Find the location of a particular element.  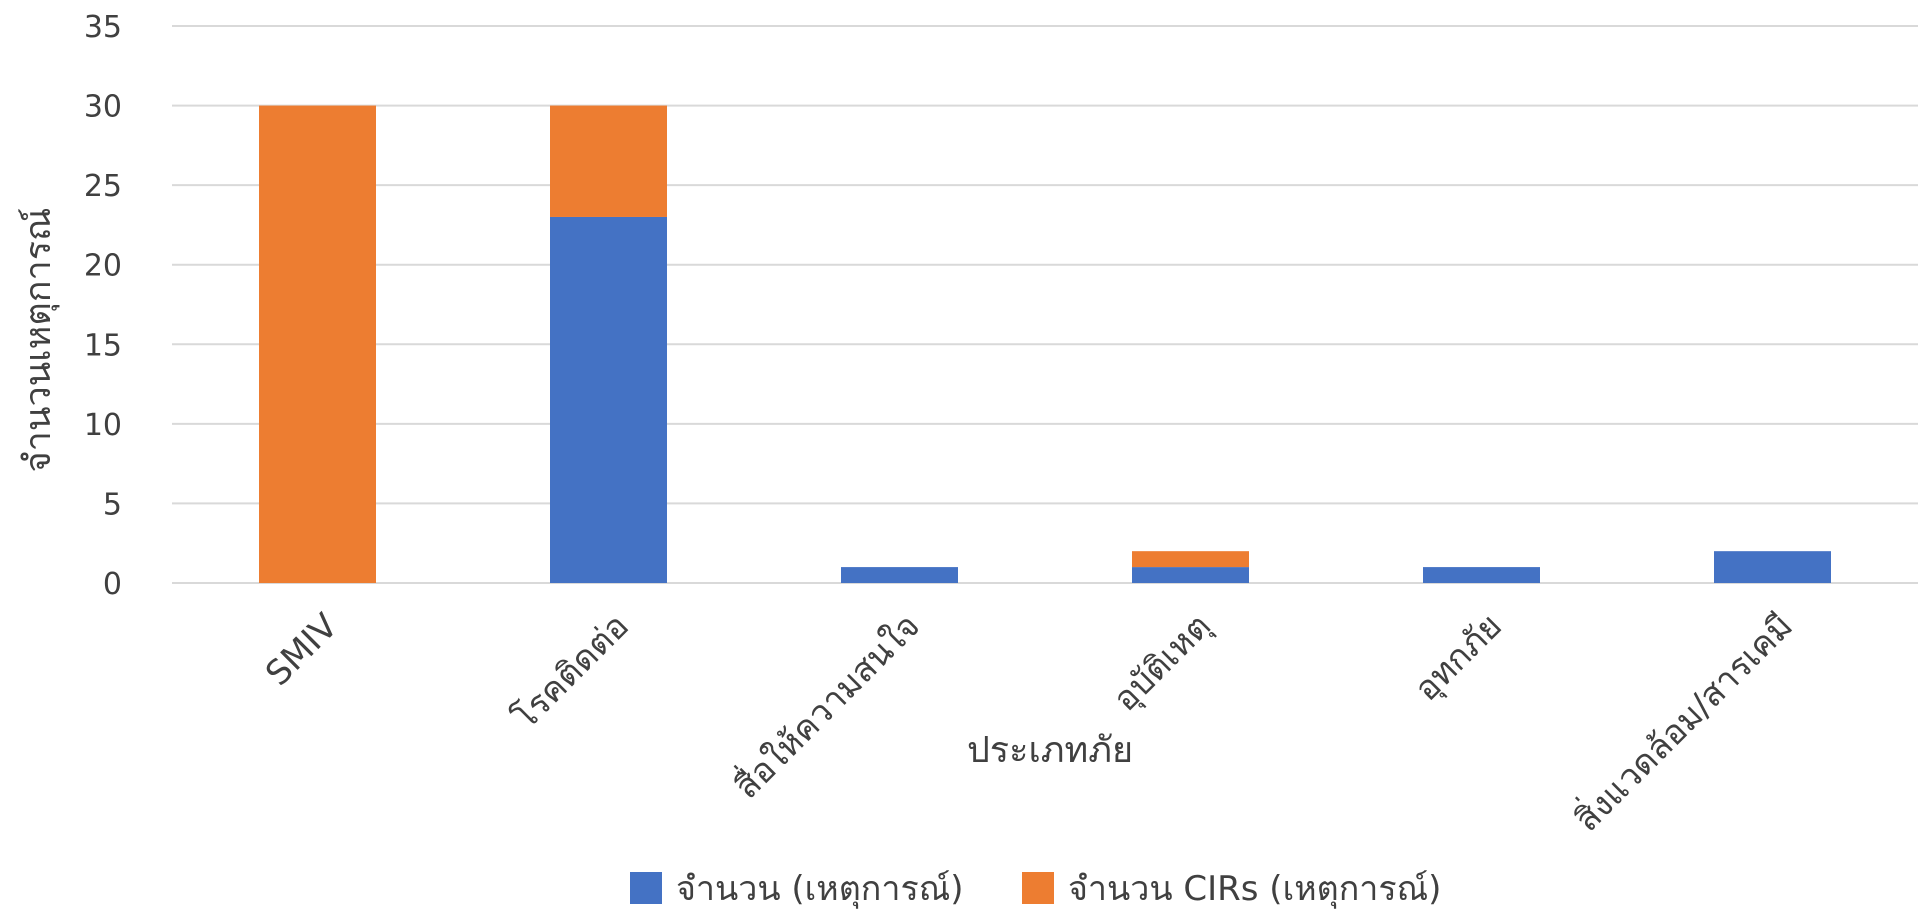

legend-label: จำนวน CIRs (เหตุการณ์) is located at coordinates (1254, 889).